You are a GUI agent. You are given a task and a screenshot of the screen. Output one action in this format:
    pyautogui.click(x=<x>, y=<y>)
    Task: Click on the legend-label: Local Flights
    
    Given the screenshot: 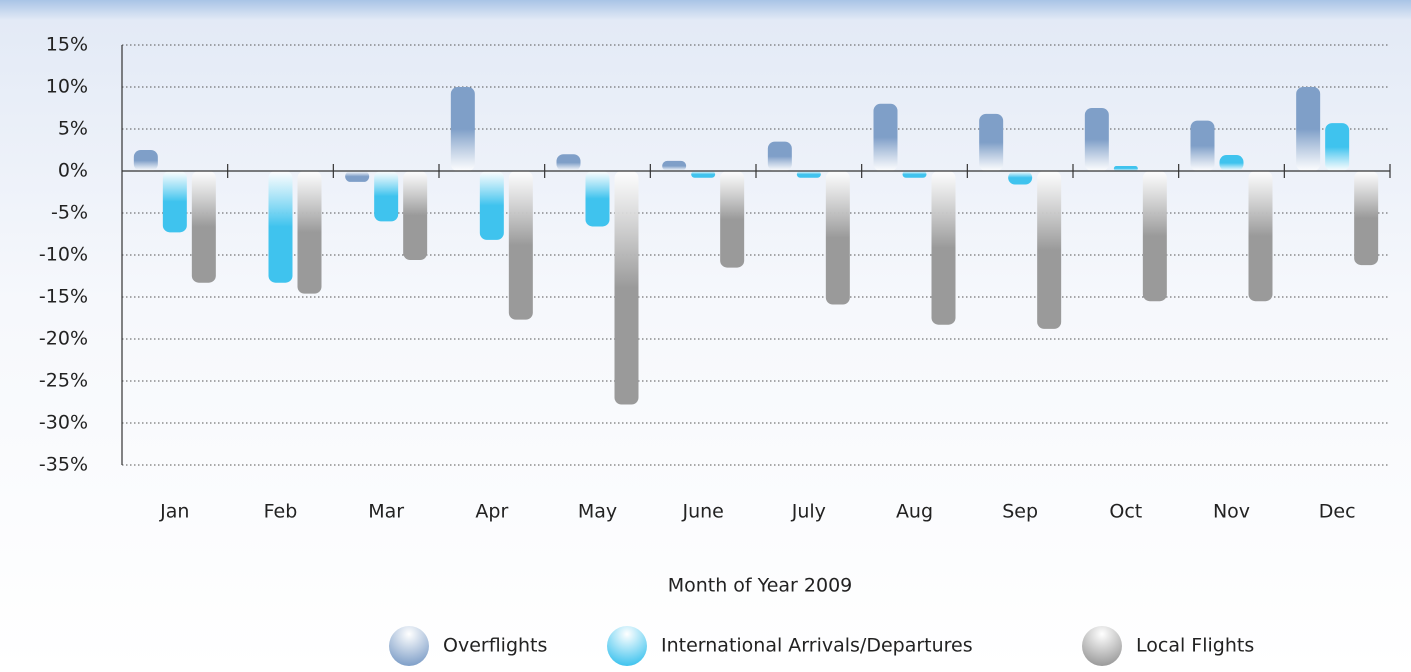 What is the action you would take?
    pyautogui.click(x=1195, y=646)
    